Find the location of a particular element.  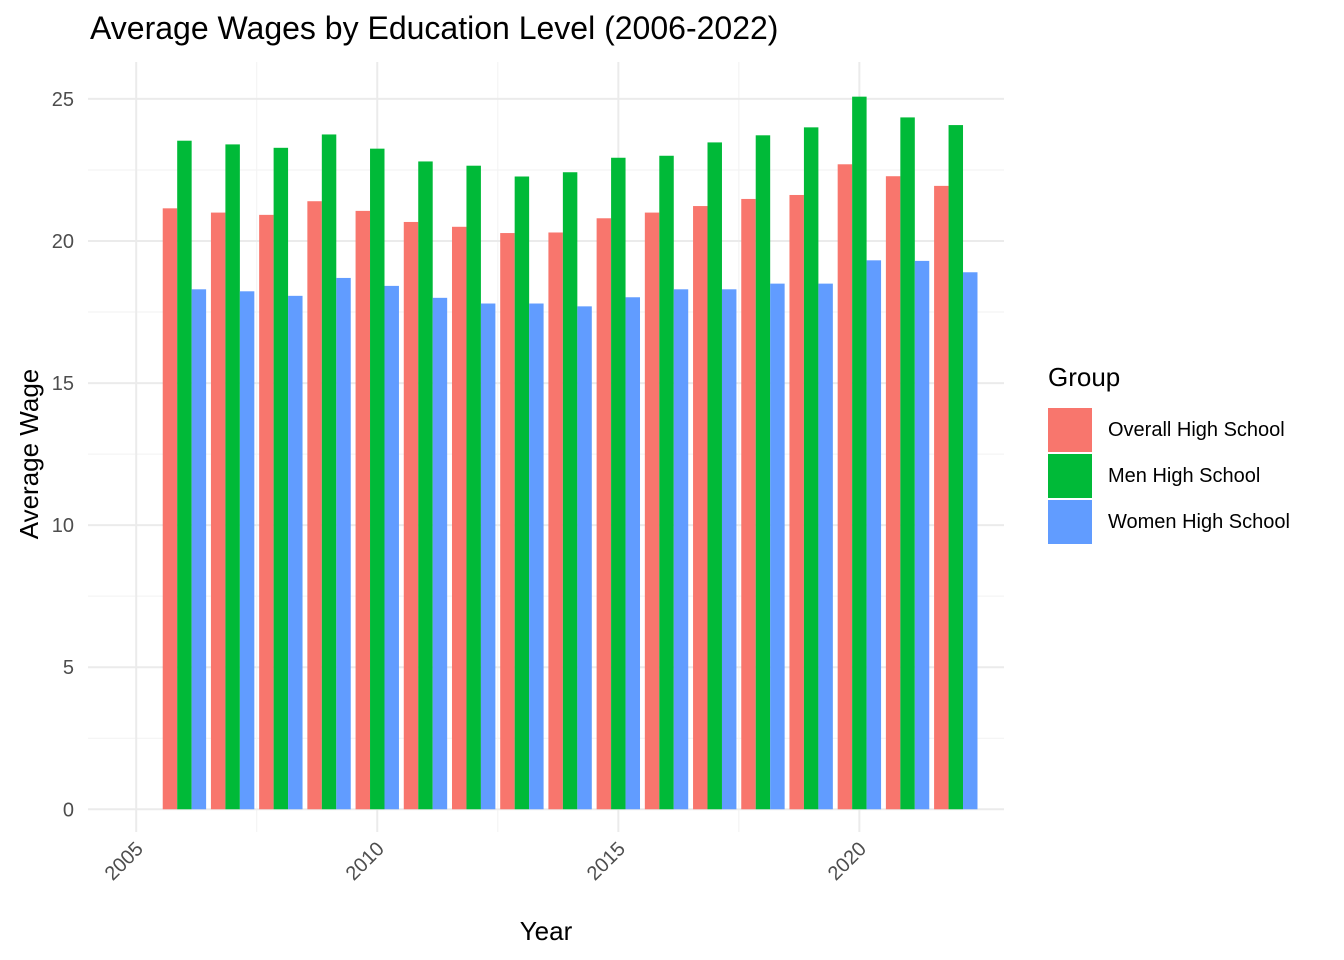

legend-item: Men High School is located at coordinates (1169, 476).